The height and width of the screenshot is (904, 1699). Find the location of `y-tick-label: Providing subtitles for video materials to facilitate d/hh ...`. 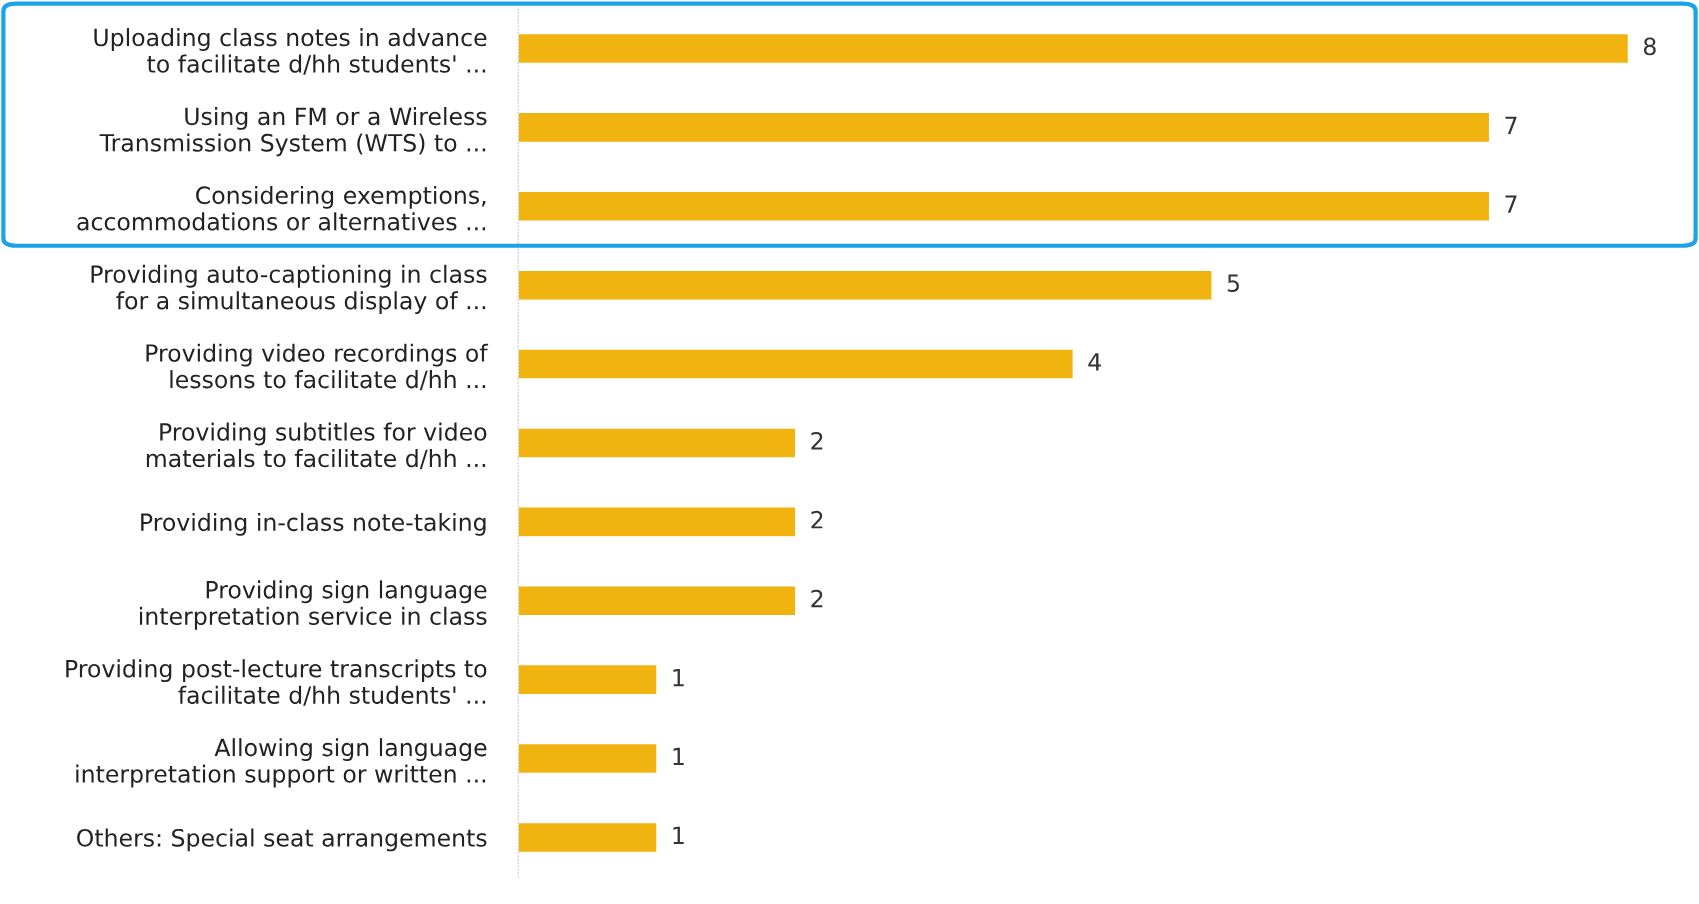

y-tick-label: Providing subtitles for video materials to facilitate d/hh ... is located at coordinates (316, 446).